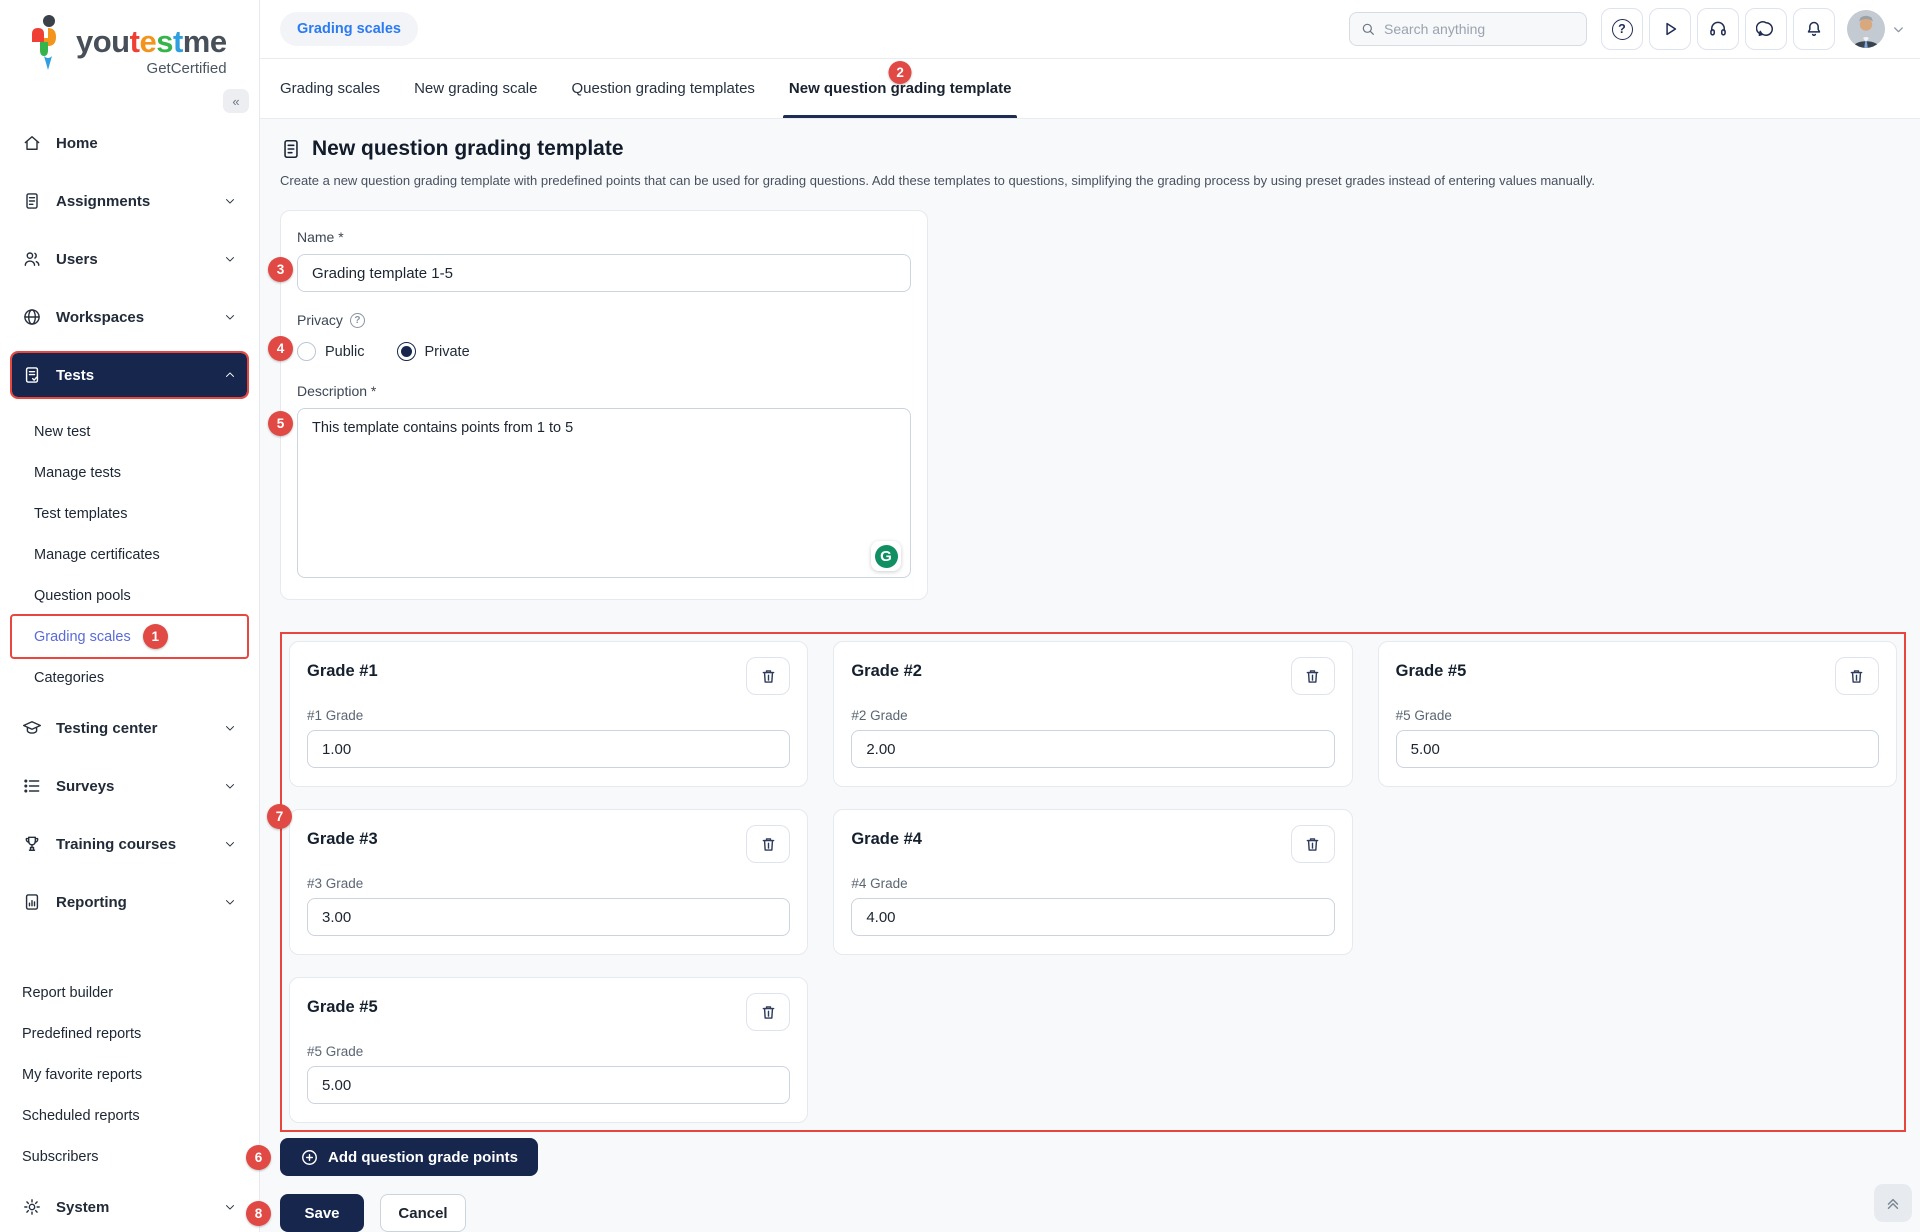  I want to click on sidebar-item-tests: Tests, so click(129, 375).